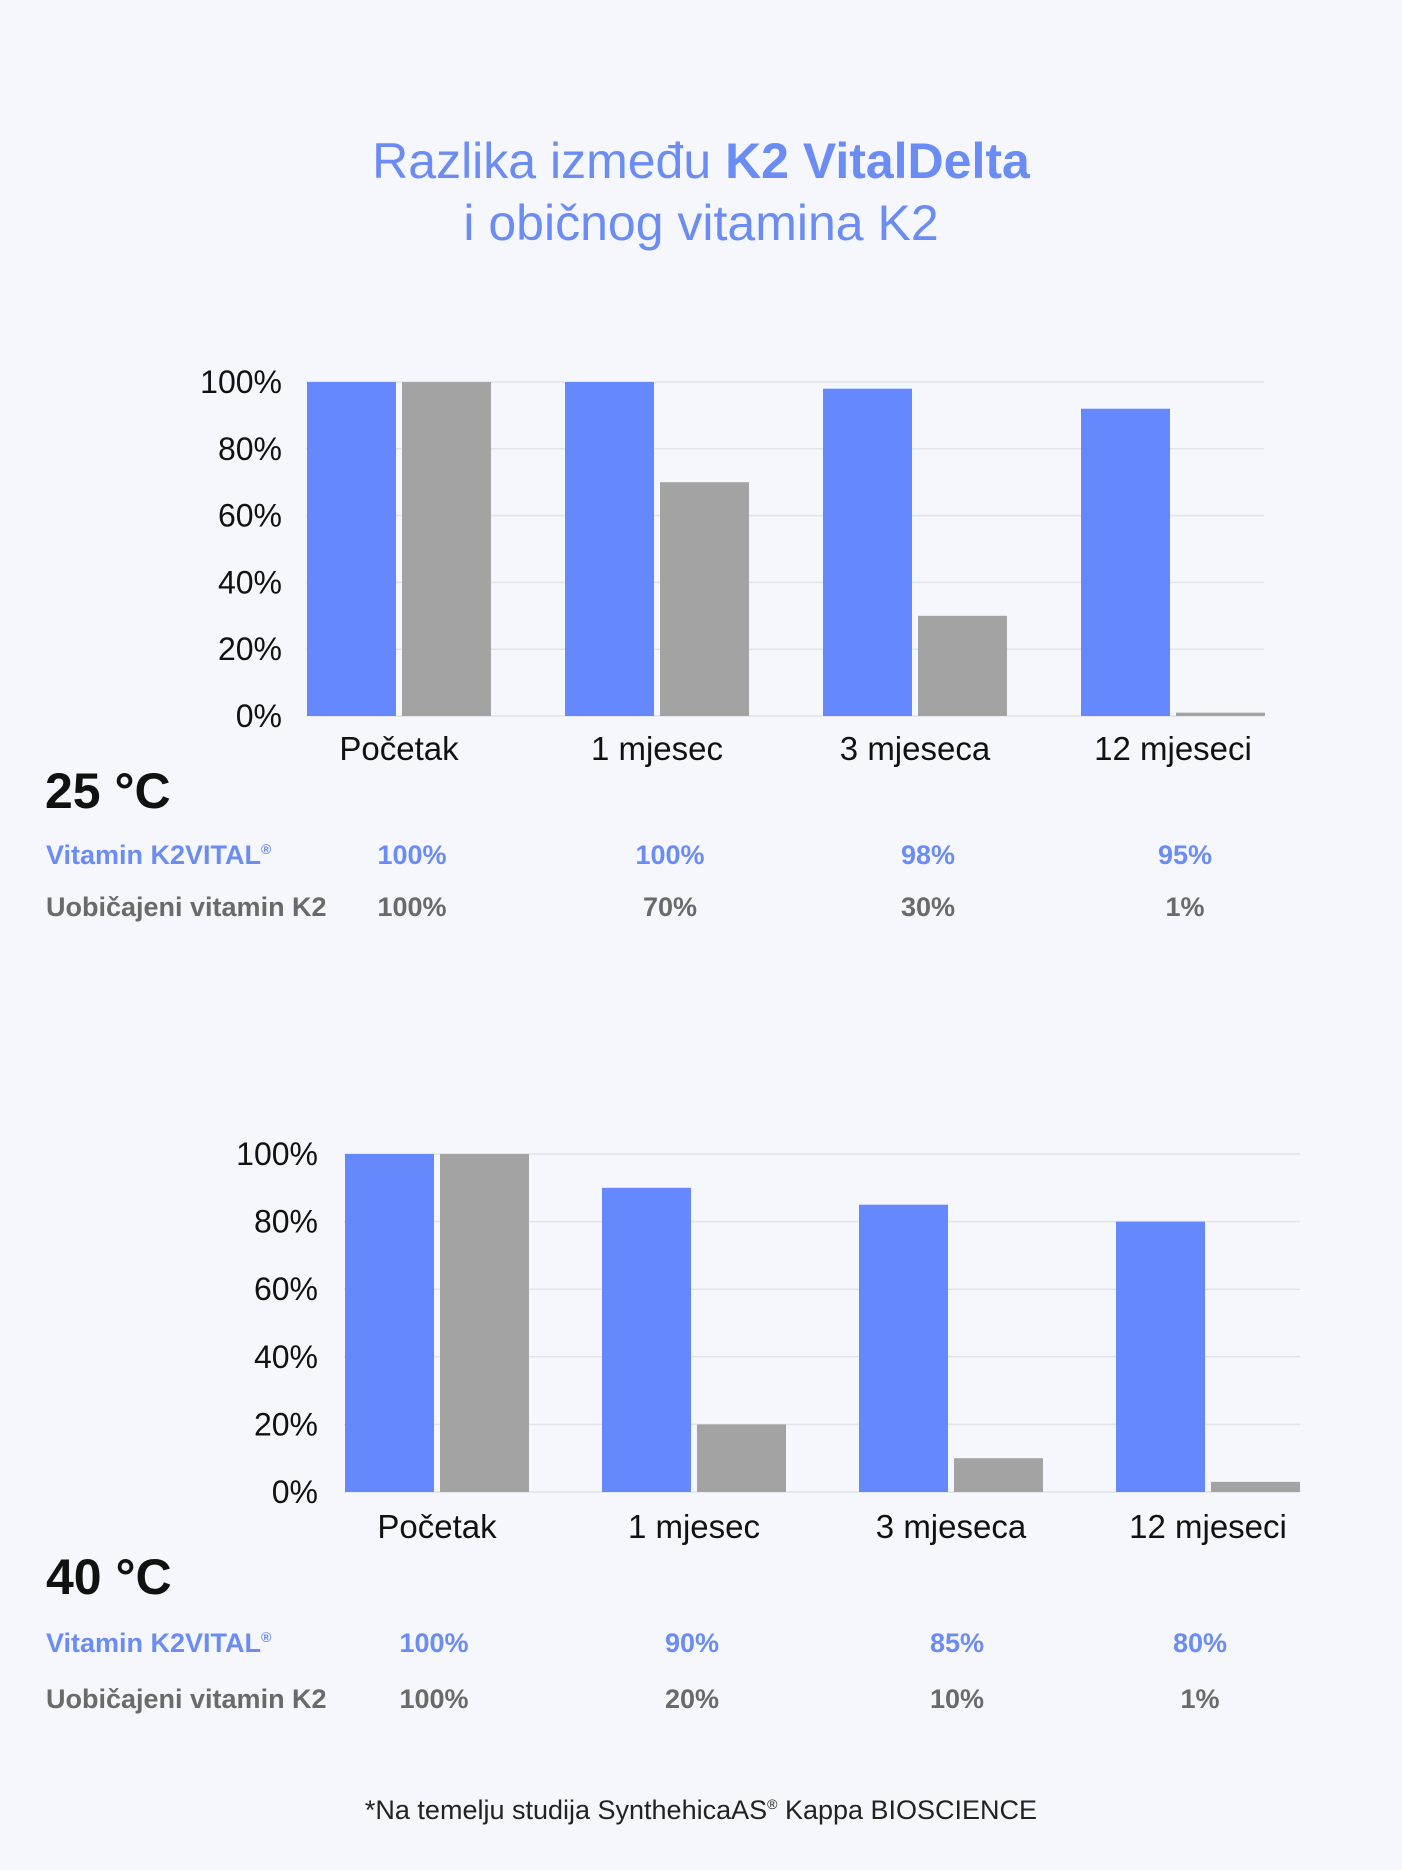  What do you see at coordinates (877, 161) in the screenshot?
I see `title-line1-bold: K2 VitalDelta` at bounding box center [877, 161].